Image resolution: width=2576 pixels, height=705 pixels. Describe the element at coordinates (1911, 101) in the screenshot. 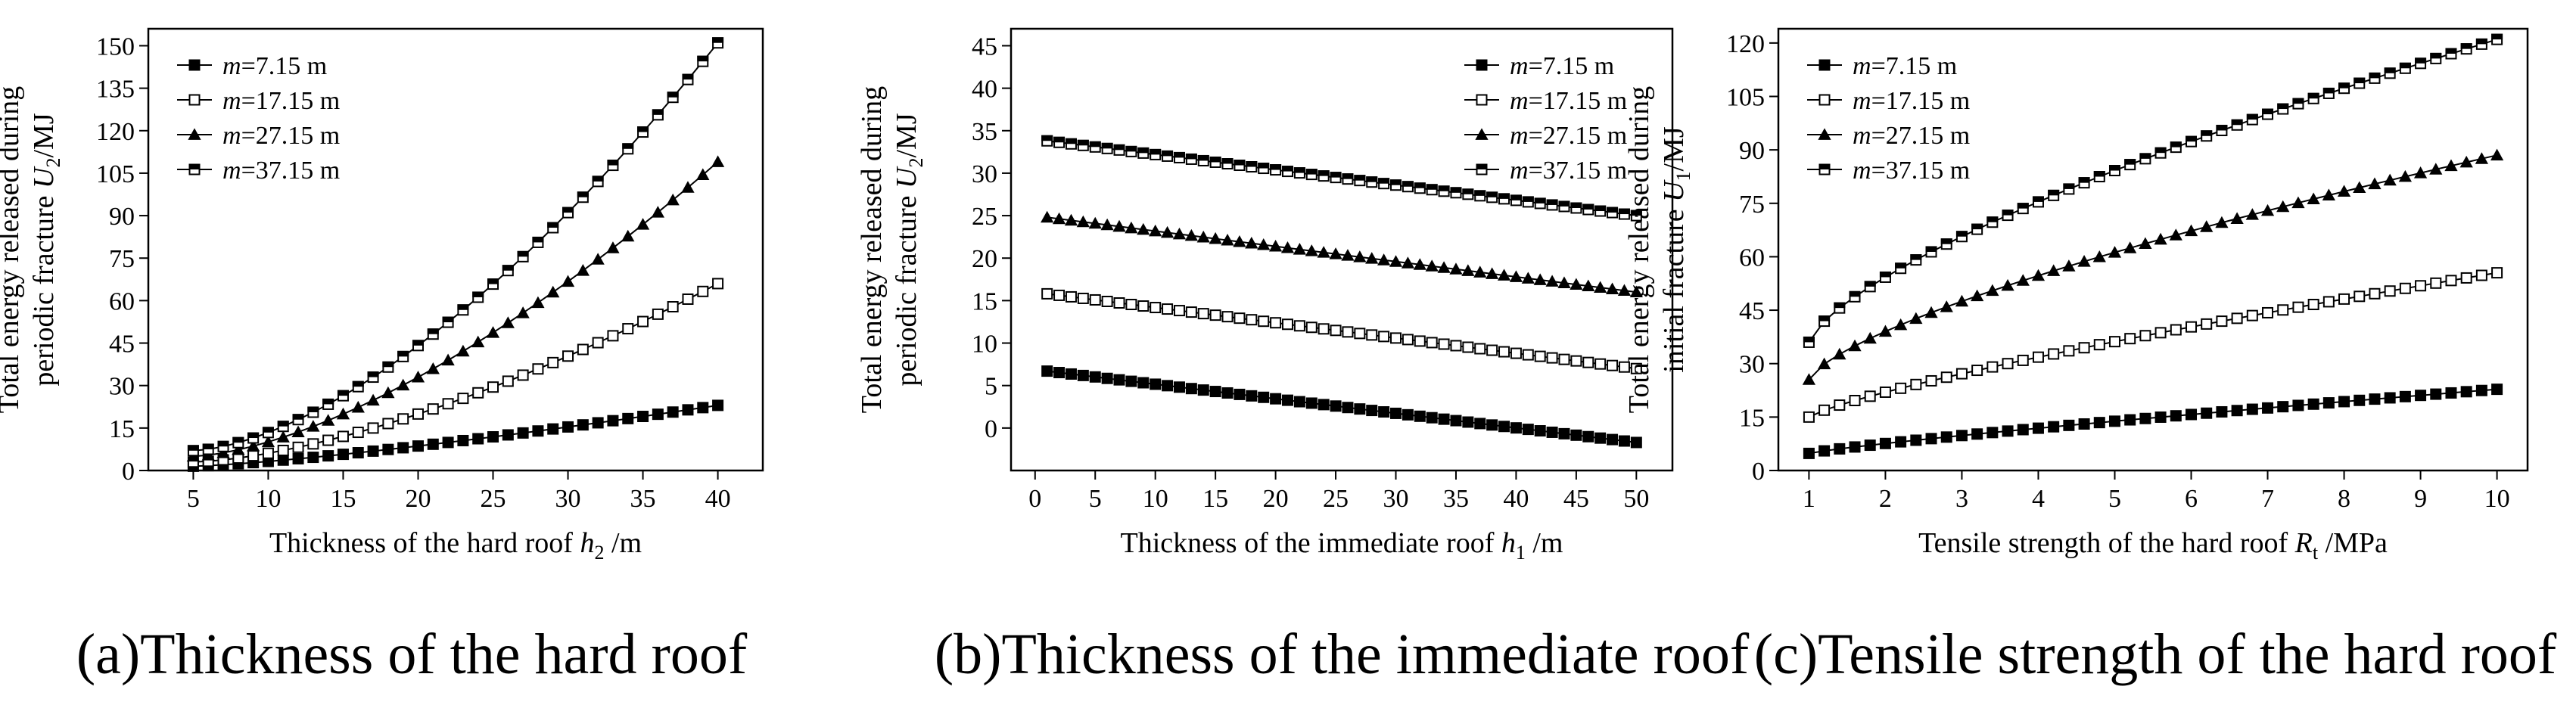

I see `legend-label: m=17.15 m` at that location.